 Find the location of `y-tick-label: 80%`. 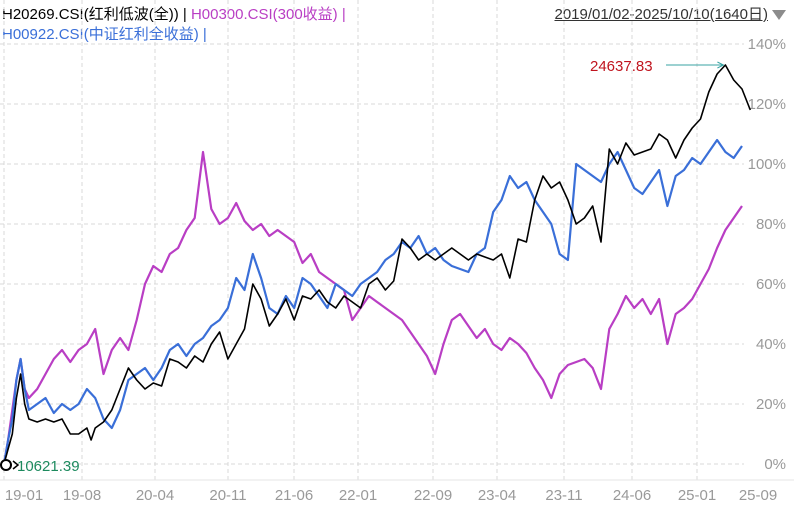

y-tick-label: 80% is located at coordinates (771, 224).